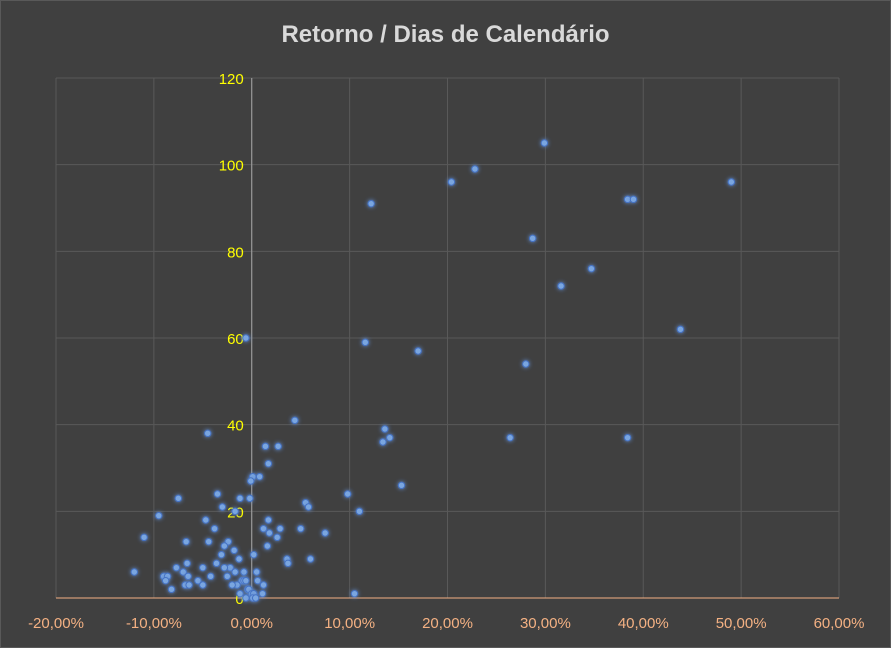 This screenshot has height=648, width=891. I want to click on chart-title: Retorno / Dias de Calendário, so click(445, 34).